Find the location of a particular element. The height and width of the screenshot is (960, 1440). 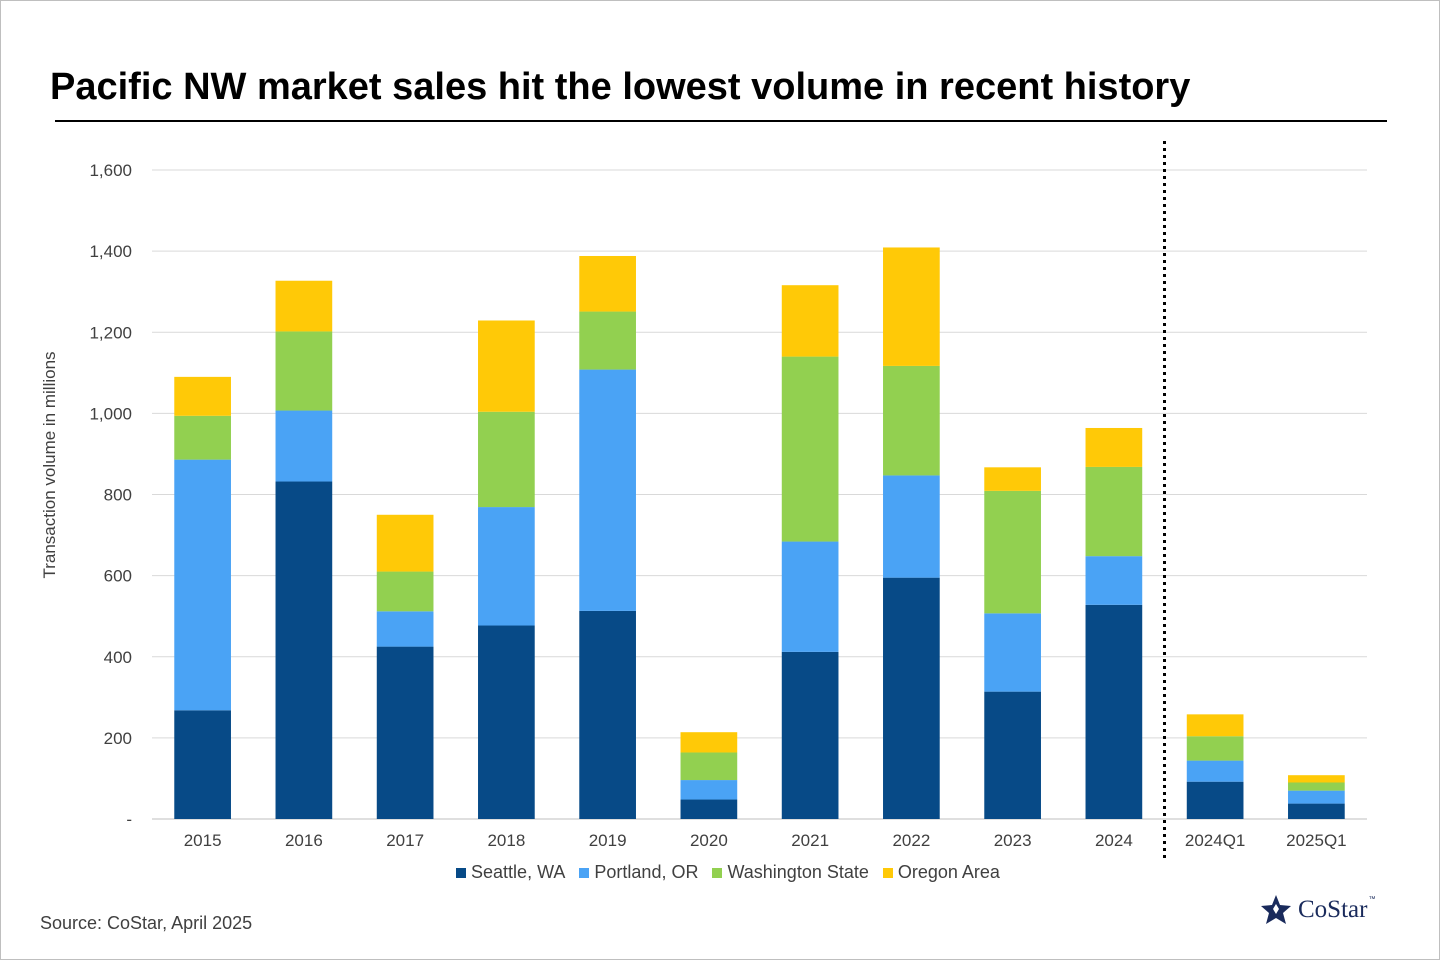

x-tick-label: 2015 is located at coordinates (203, 840).